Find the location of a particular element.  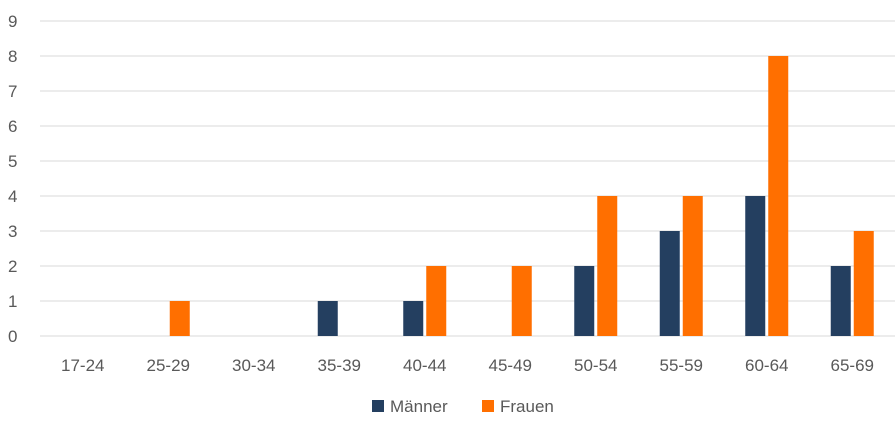

y-tick-label: 1 is located at coordinates (12, 301).